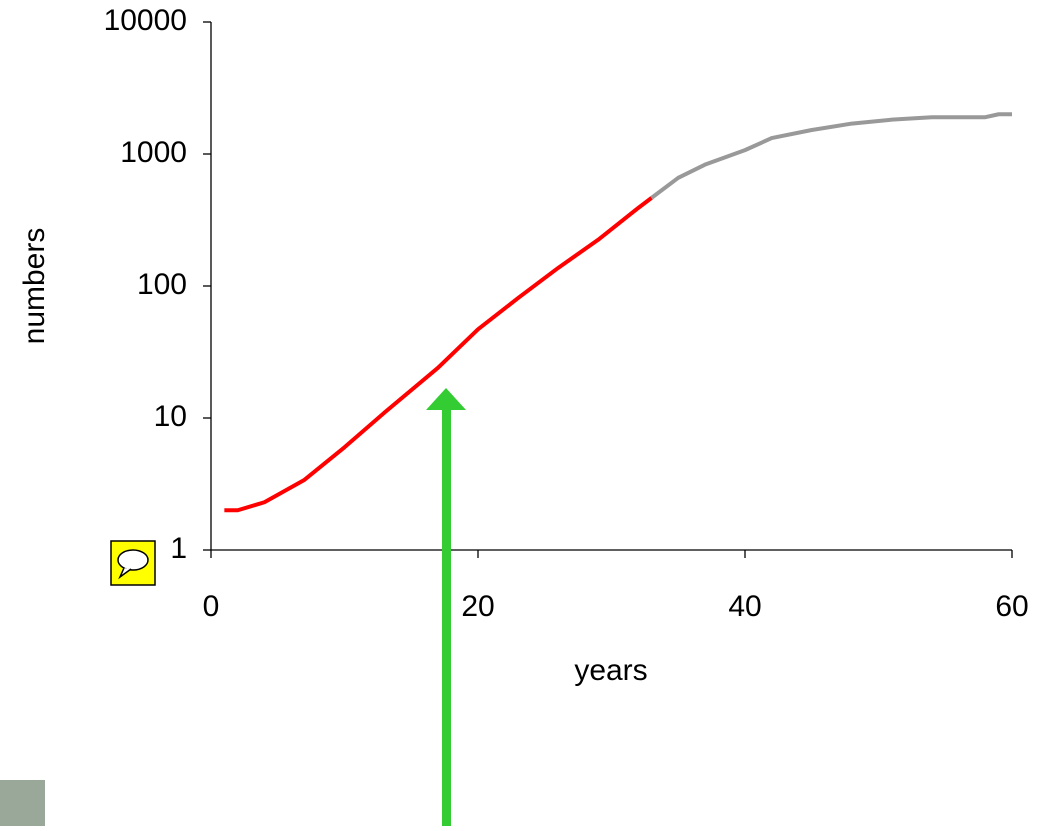 The height and width of the screenshot is (831, 1044). Describe the element at coordinates (1011, 606) in the screenshot. I see `x-tick-label: 60` at that location.